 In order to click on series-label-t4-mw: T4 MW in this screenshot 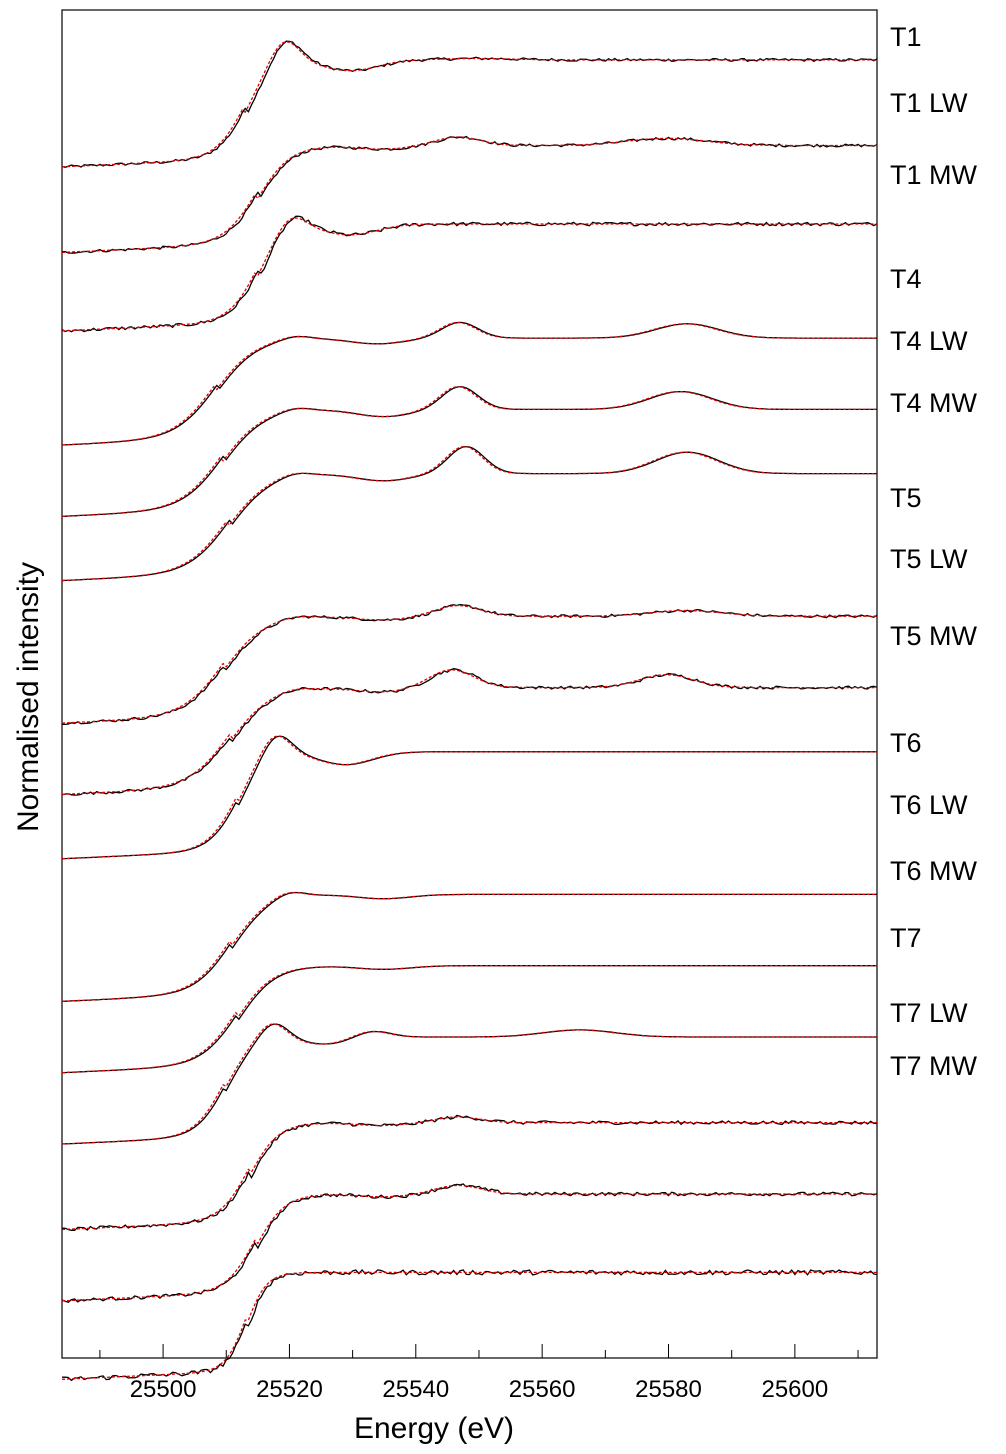, I will do `click(934, 403)`.